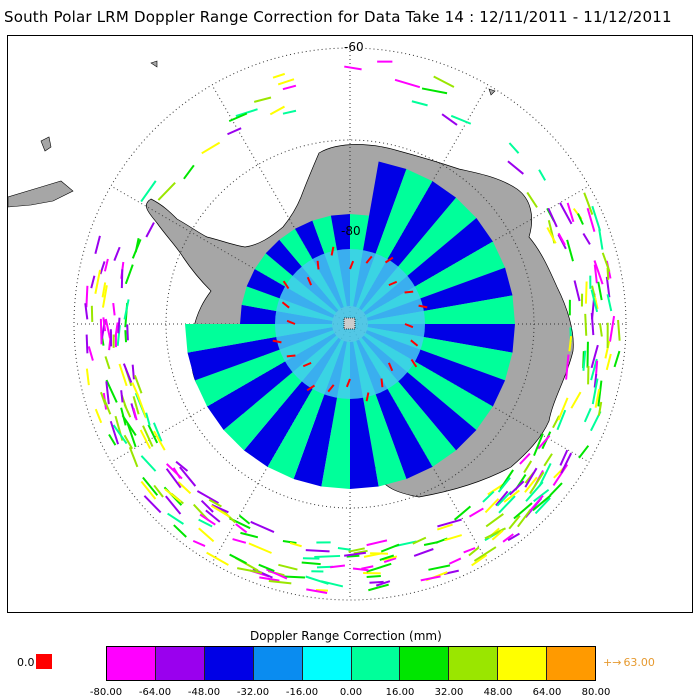  What do you see at coordinates (302, 692) in the screenshot?
I see `colorbar-tick-label: -16.00` at bounding box center [302, 692].